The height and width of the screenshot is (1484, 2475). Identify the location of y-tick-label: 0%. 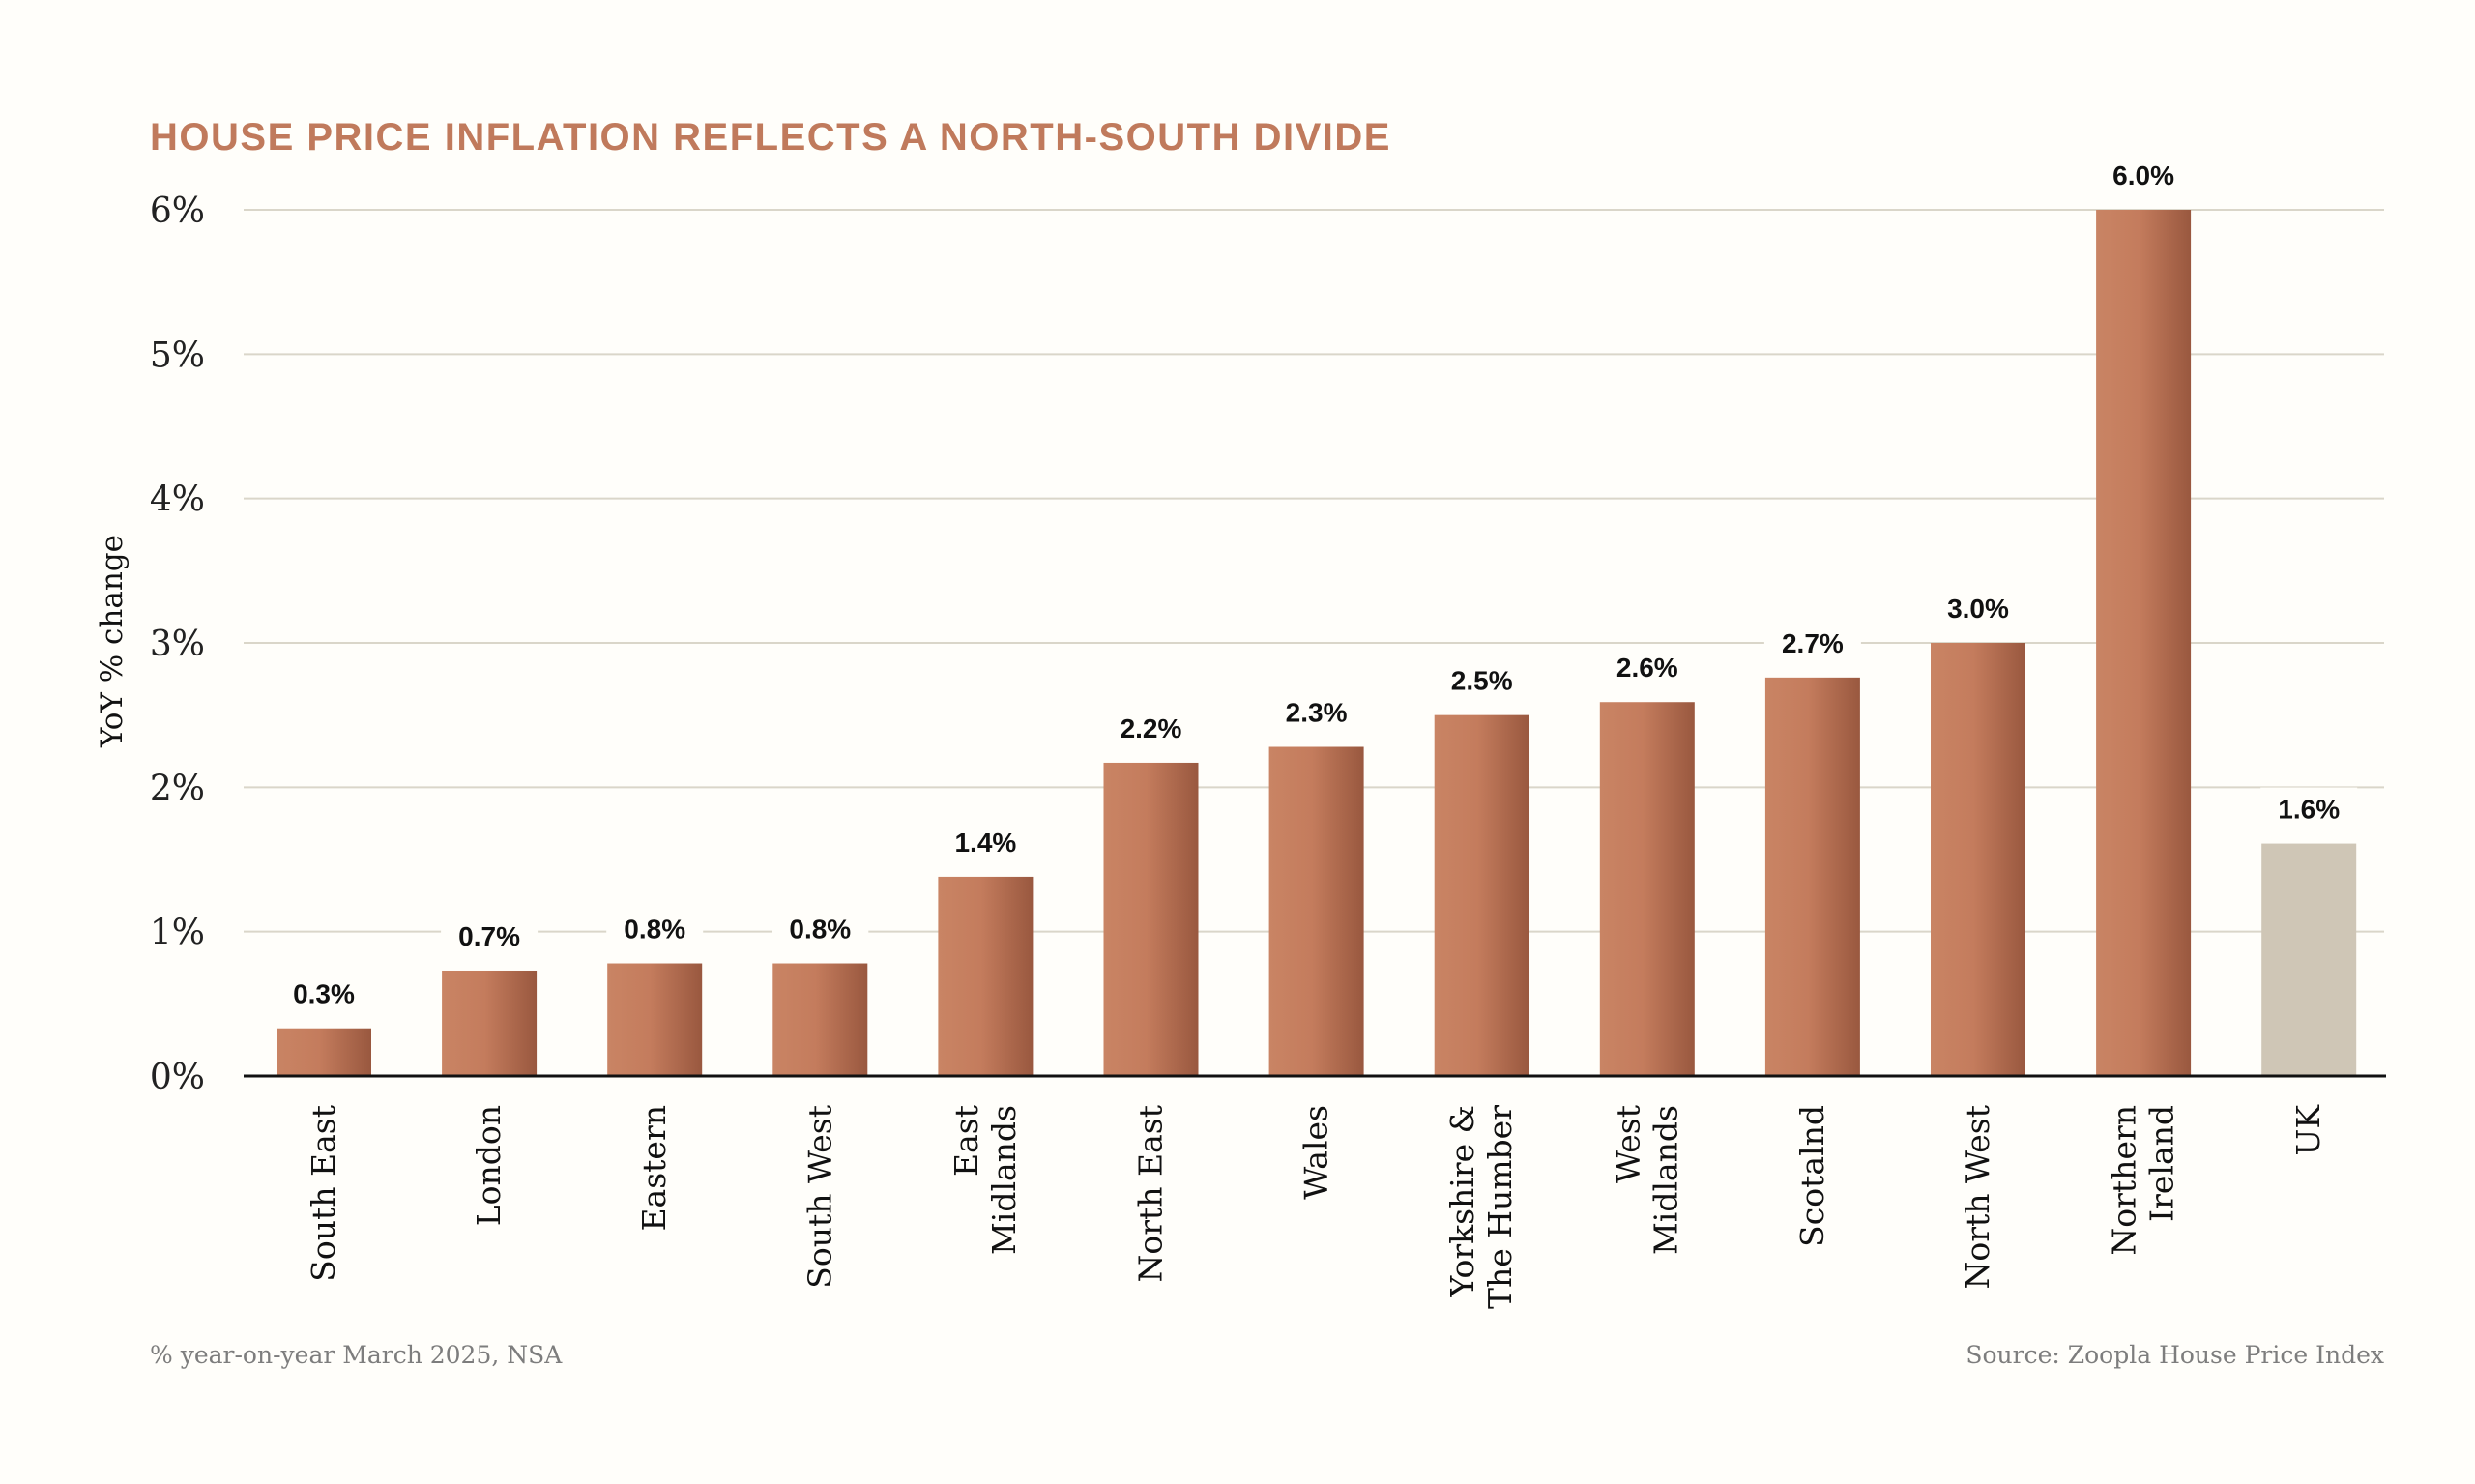
(177, 1077).